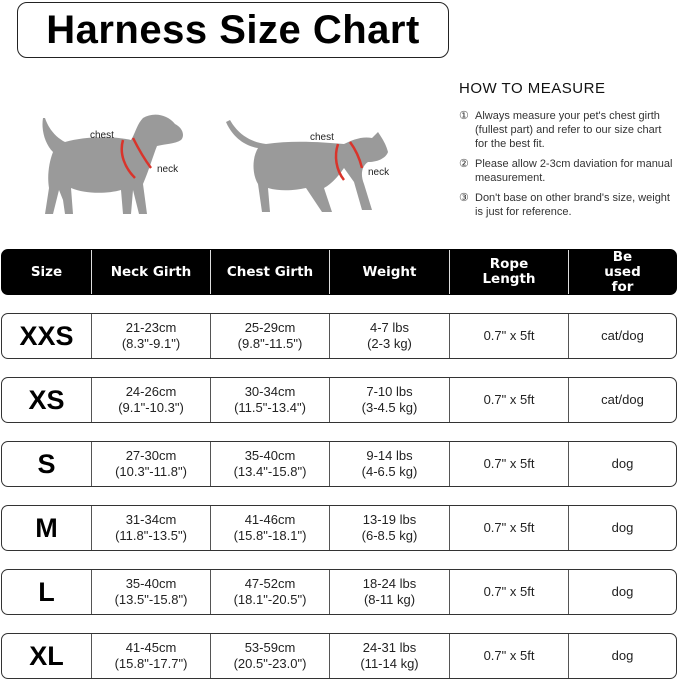 Image resolution: width=679 pixels, height=681 pixels. Describe the element at coordinates (168, 169) in the screenshot. I see `dog-neck-label: neck` at that location.